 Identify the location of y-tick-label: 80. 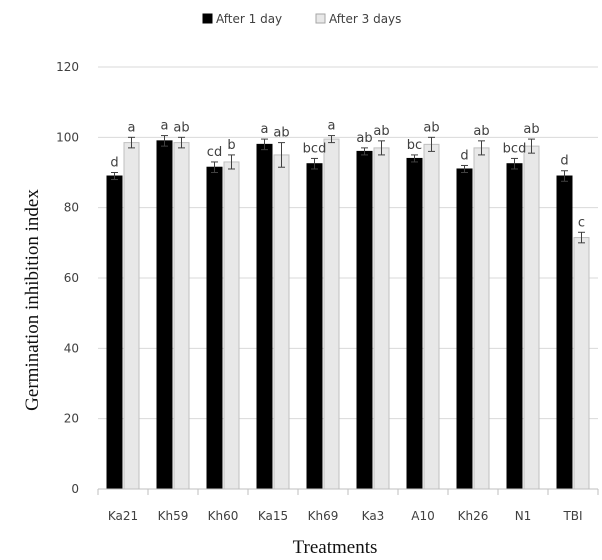
(71, 208).